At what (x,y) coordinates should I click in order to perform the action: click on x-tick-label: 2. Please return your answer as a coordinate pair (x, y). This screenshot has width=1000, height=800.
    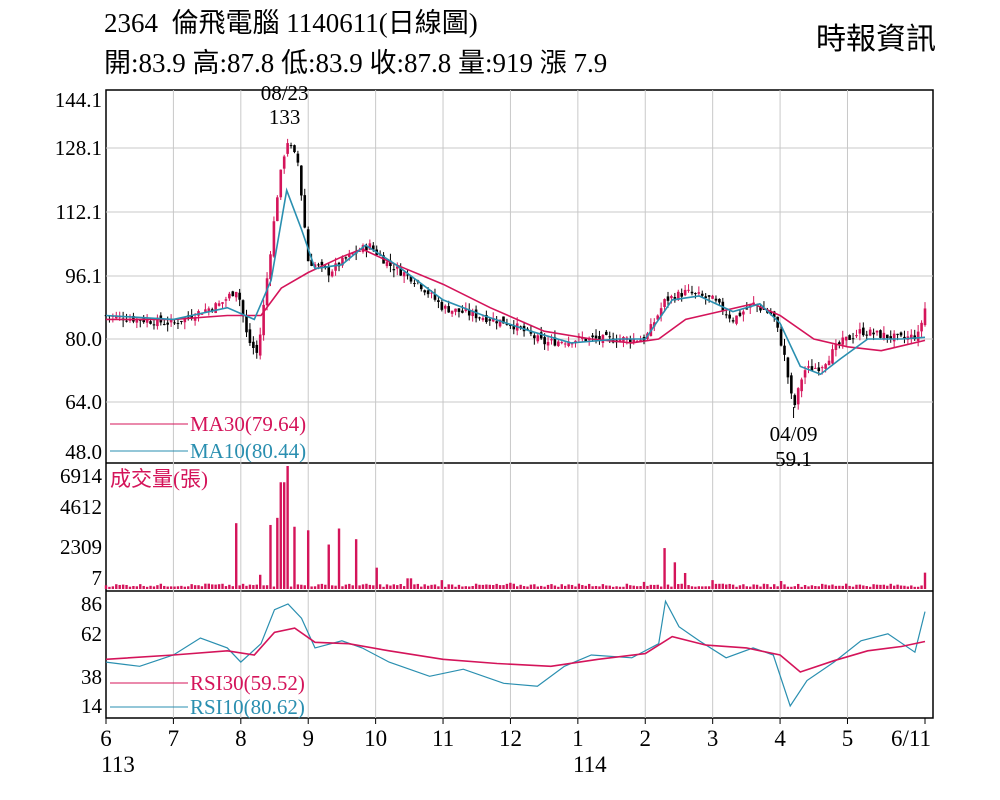
    Looking at the image, I should click on (646, 738).